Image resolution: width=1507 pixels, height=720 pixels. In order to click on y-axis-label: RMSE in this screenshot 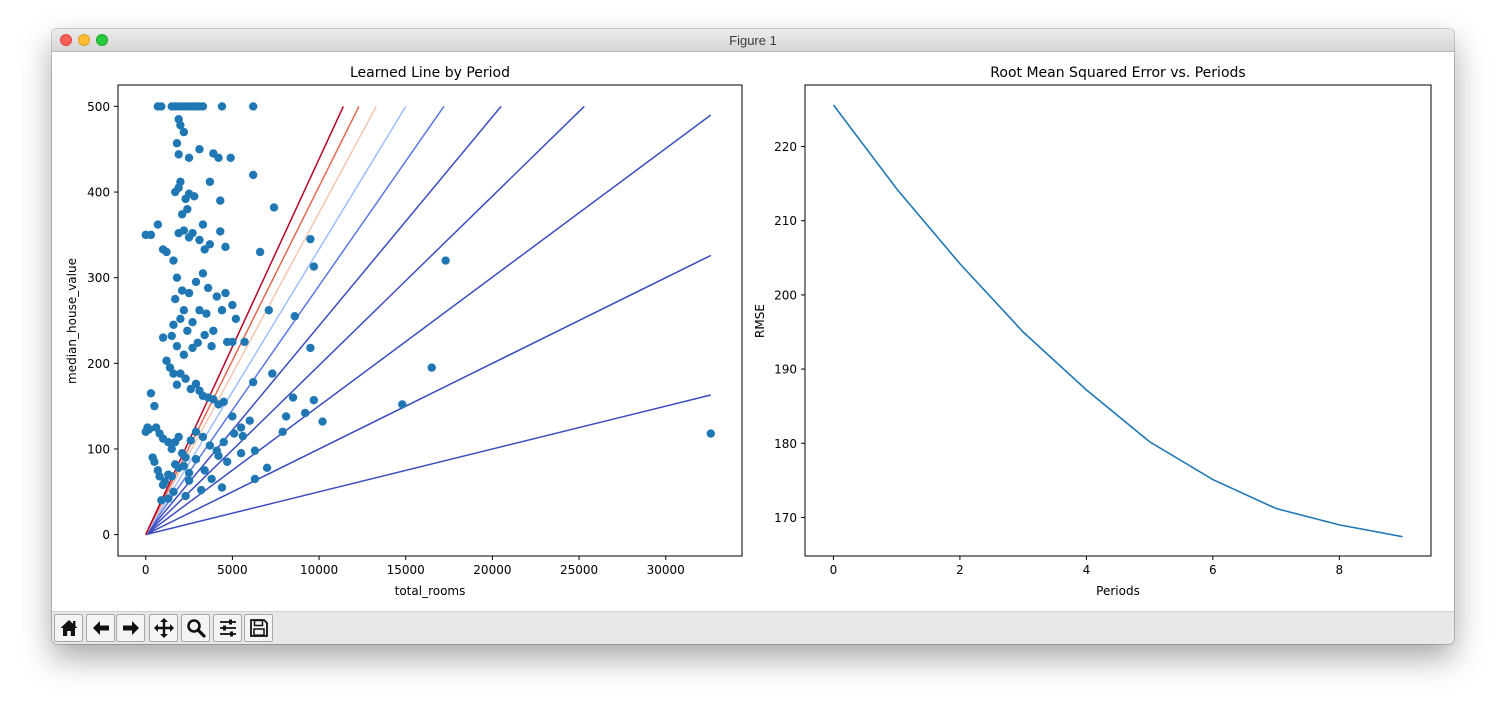, I will do `click(760, 321)`.